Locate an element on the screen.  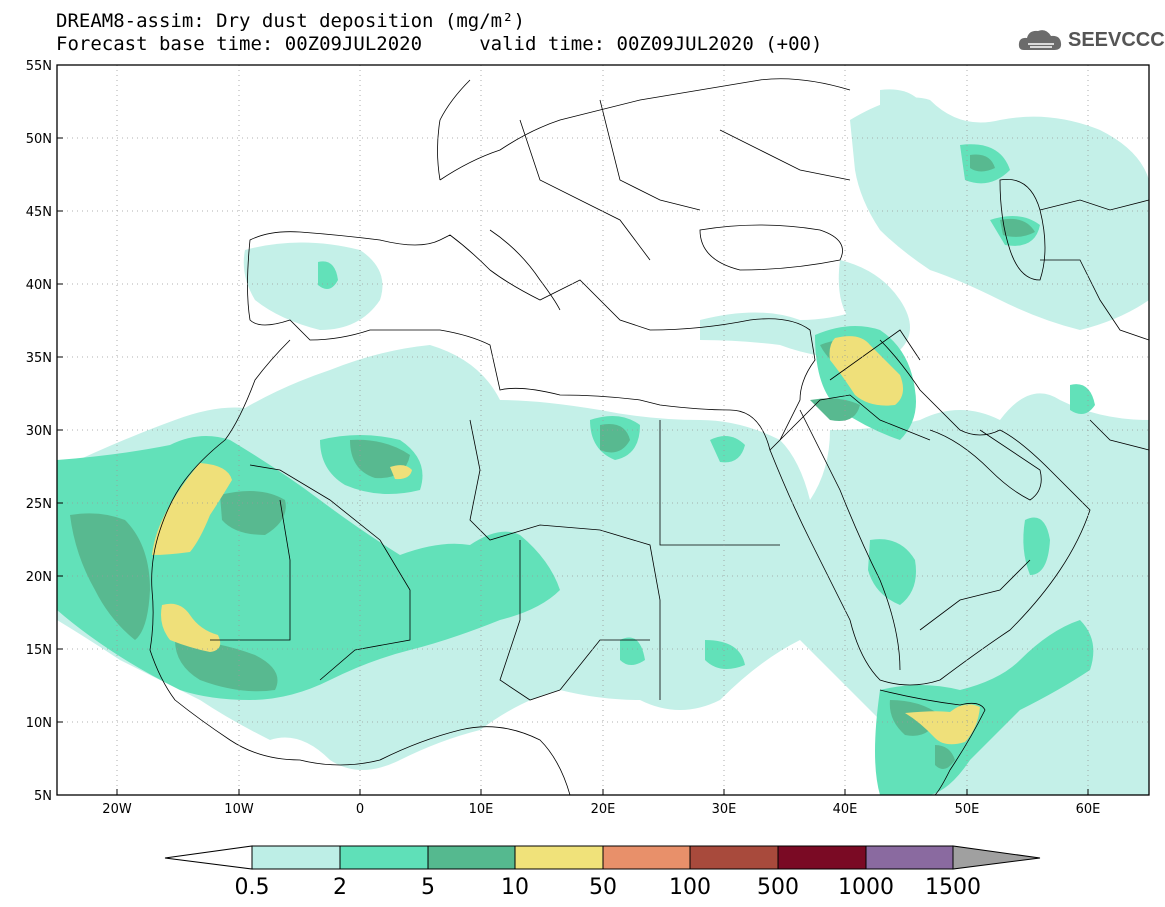
lon-label: 50E is located at coordinates (967, 809).